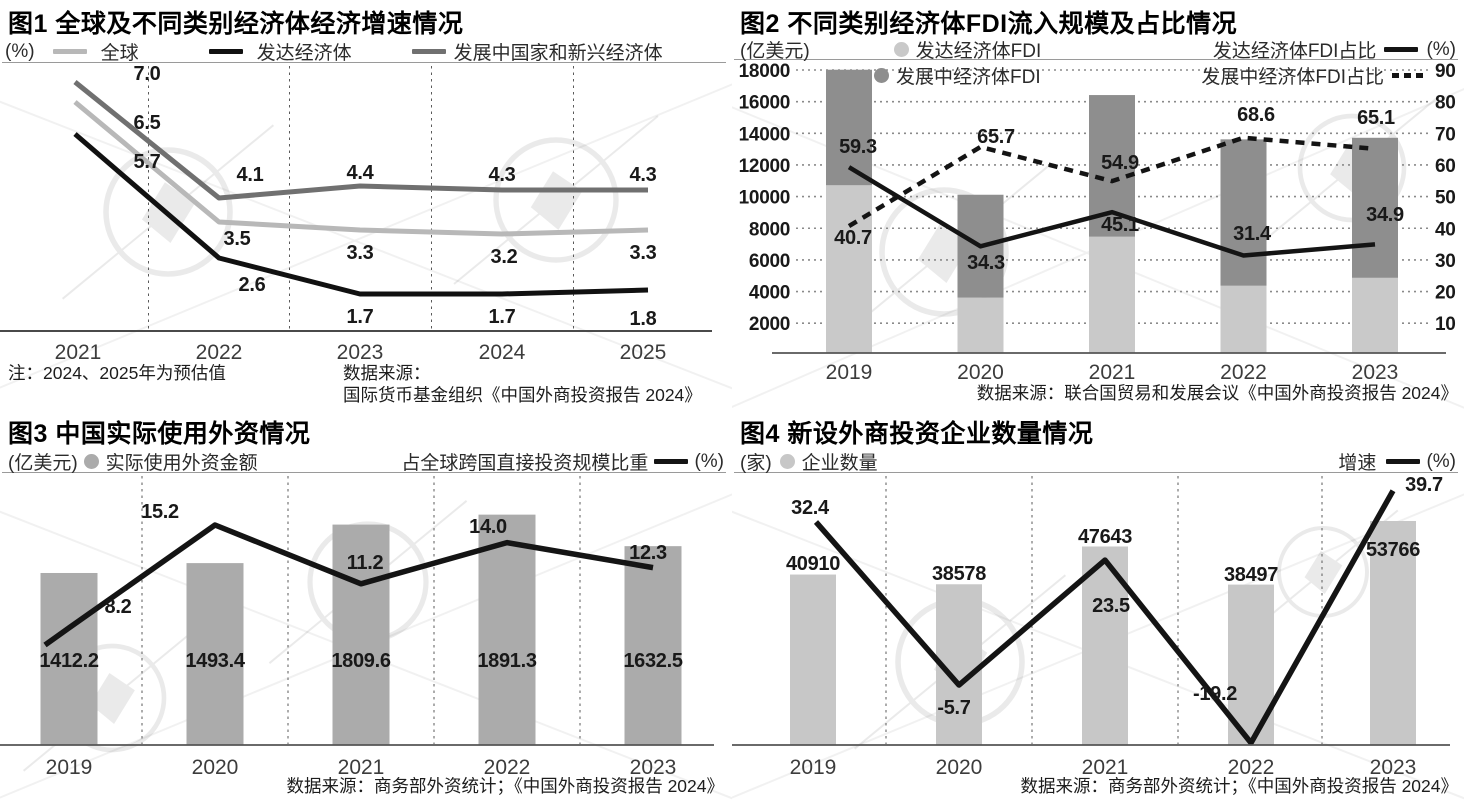 The height and width of the screenshot is (800, 1464). Describe the element at coordinates (236, 24) in the screenshot. I see `fig1-title: 图1 全球及不同类别经济体经济增速情况` at that location.